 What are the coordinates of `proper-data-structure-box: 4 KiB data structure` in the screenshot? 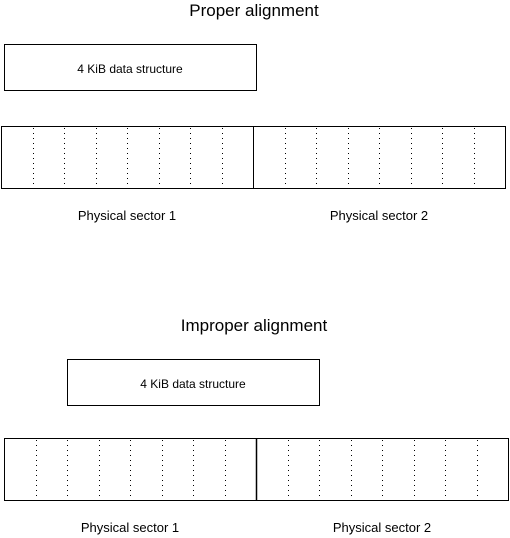 It's located at (130, 67).